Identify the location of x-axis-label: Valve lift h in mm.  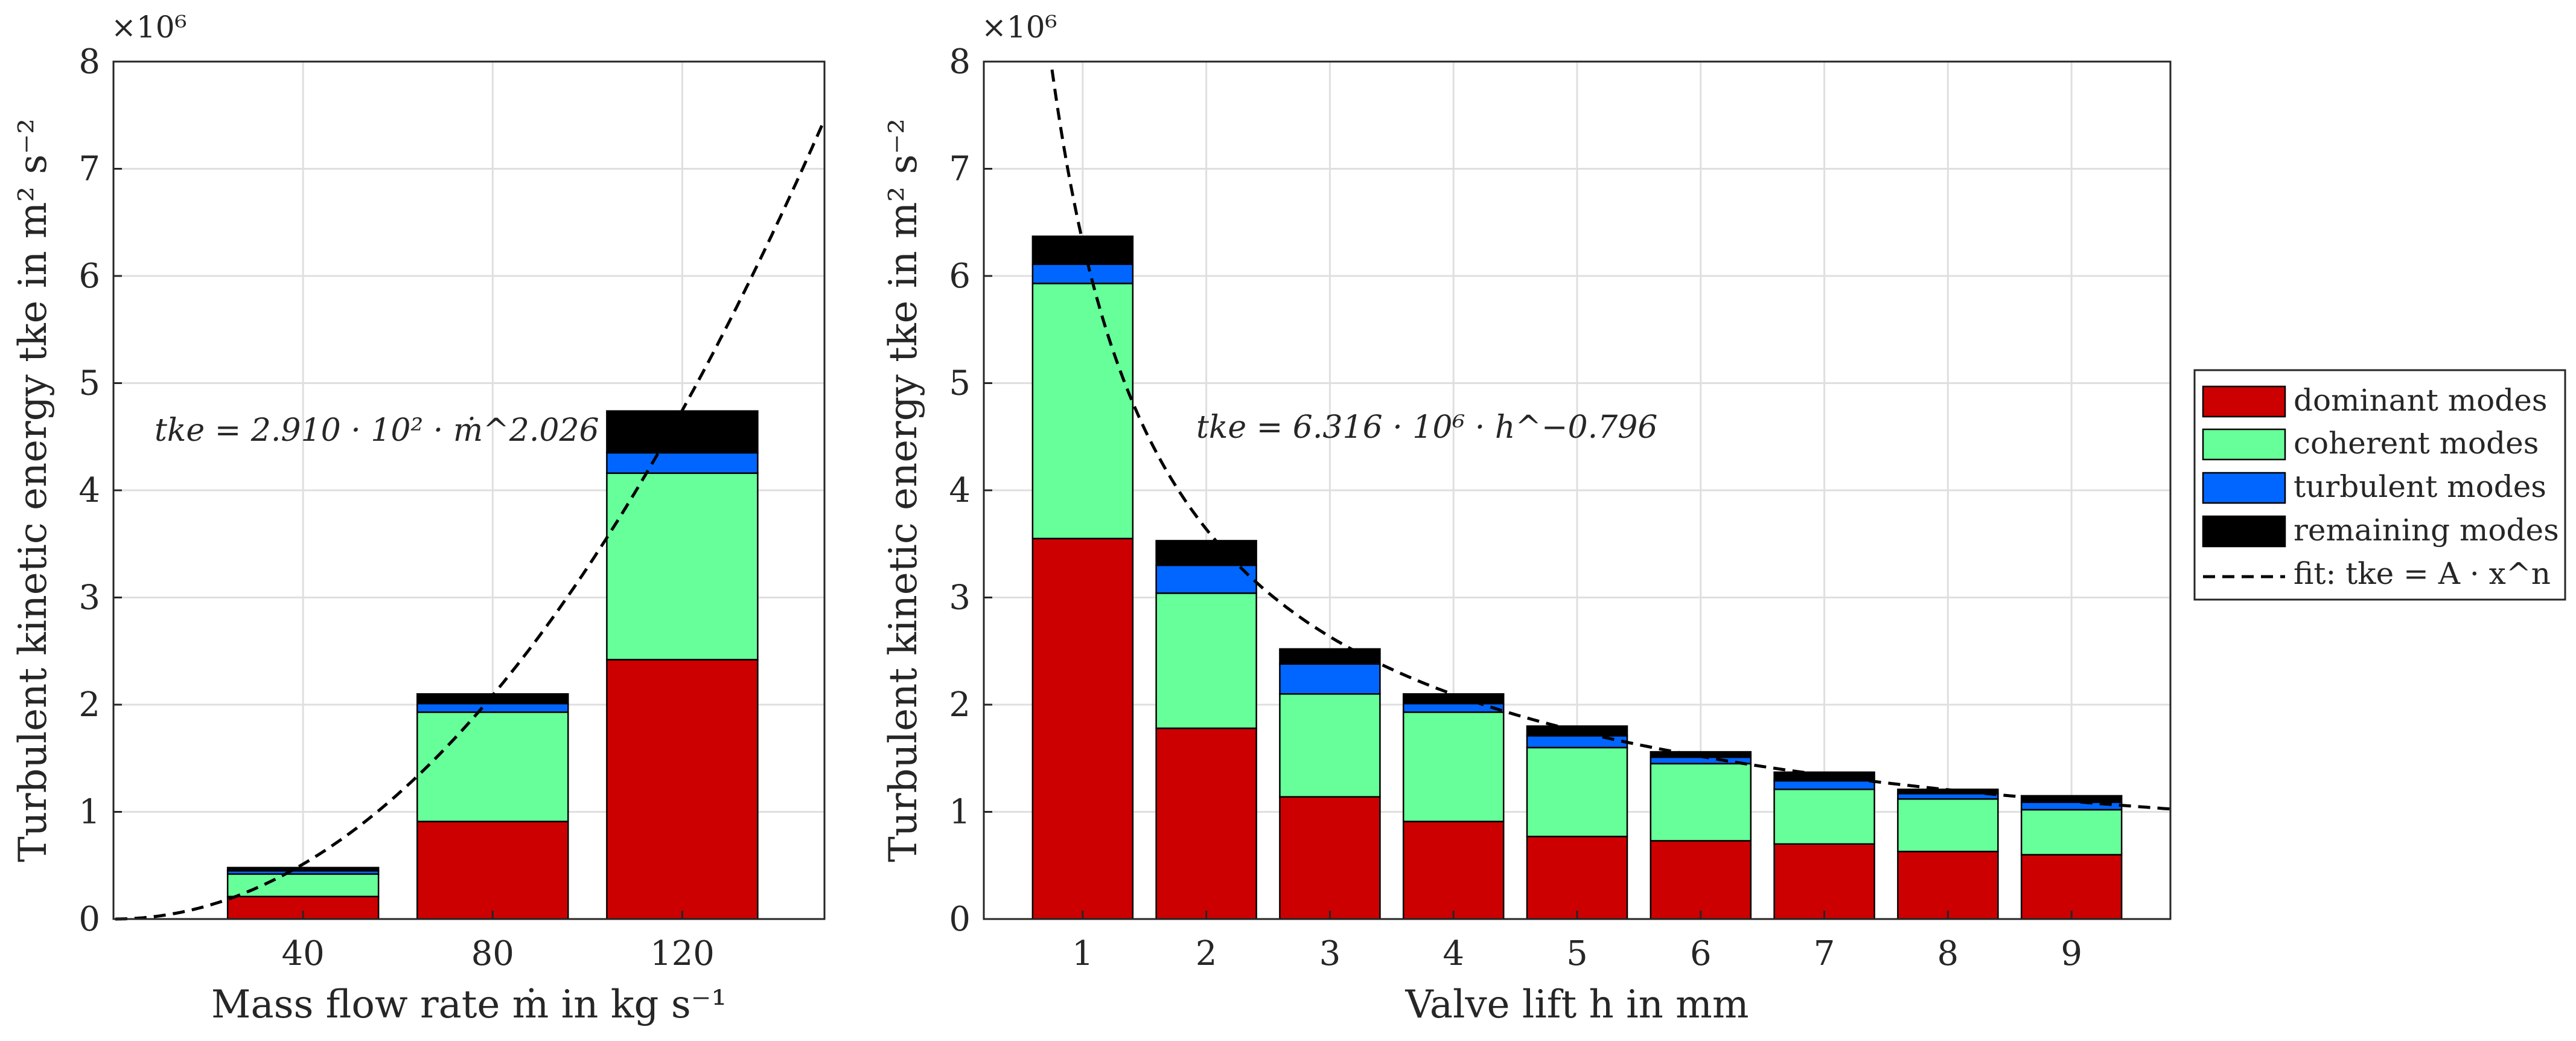
(1577, 1004).